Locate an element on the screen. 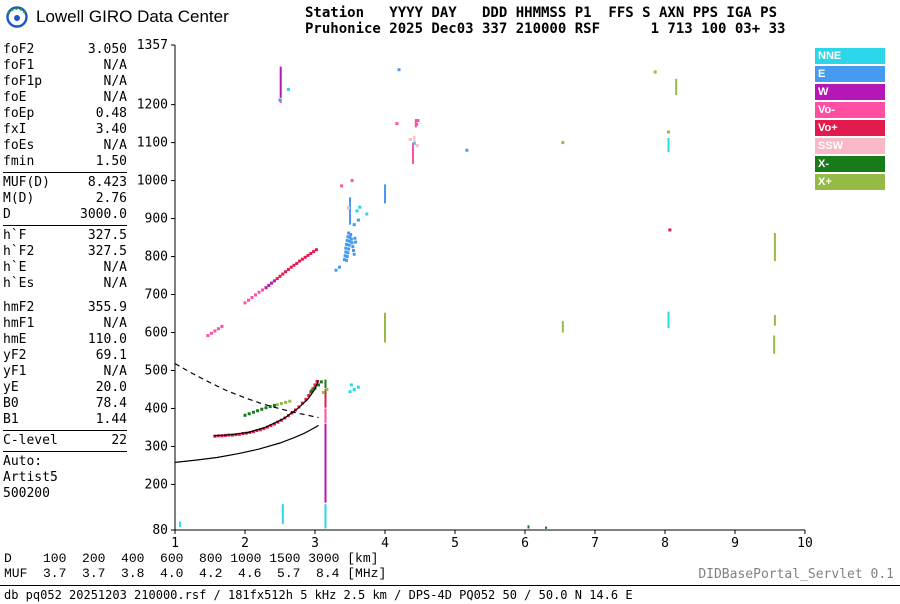 The width and height of the screenshot is (900, 604). param-row: foF1 N/A is located at coordinates (65, 66).